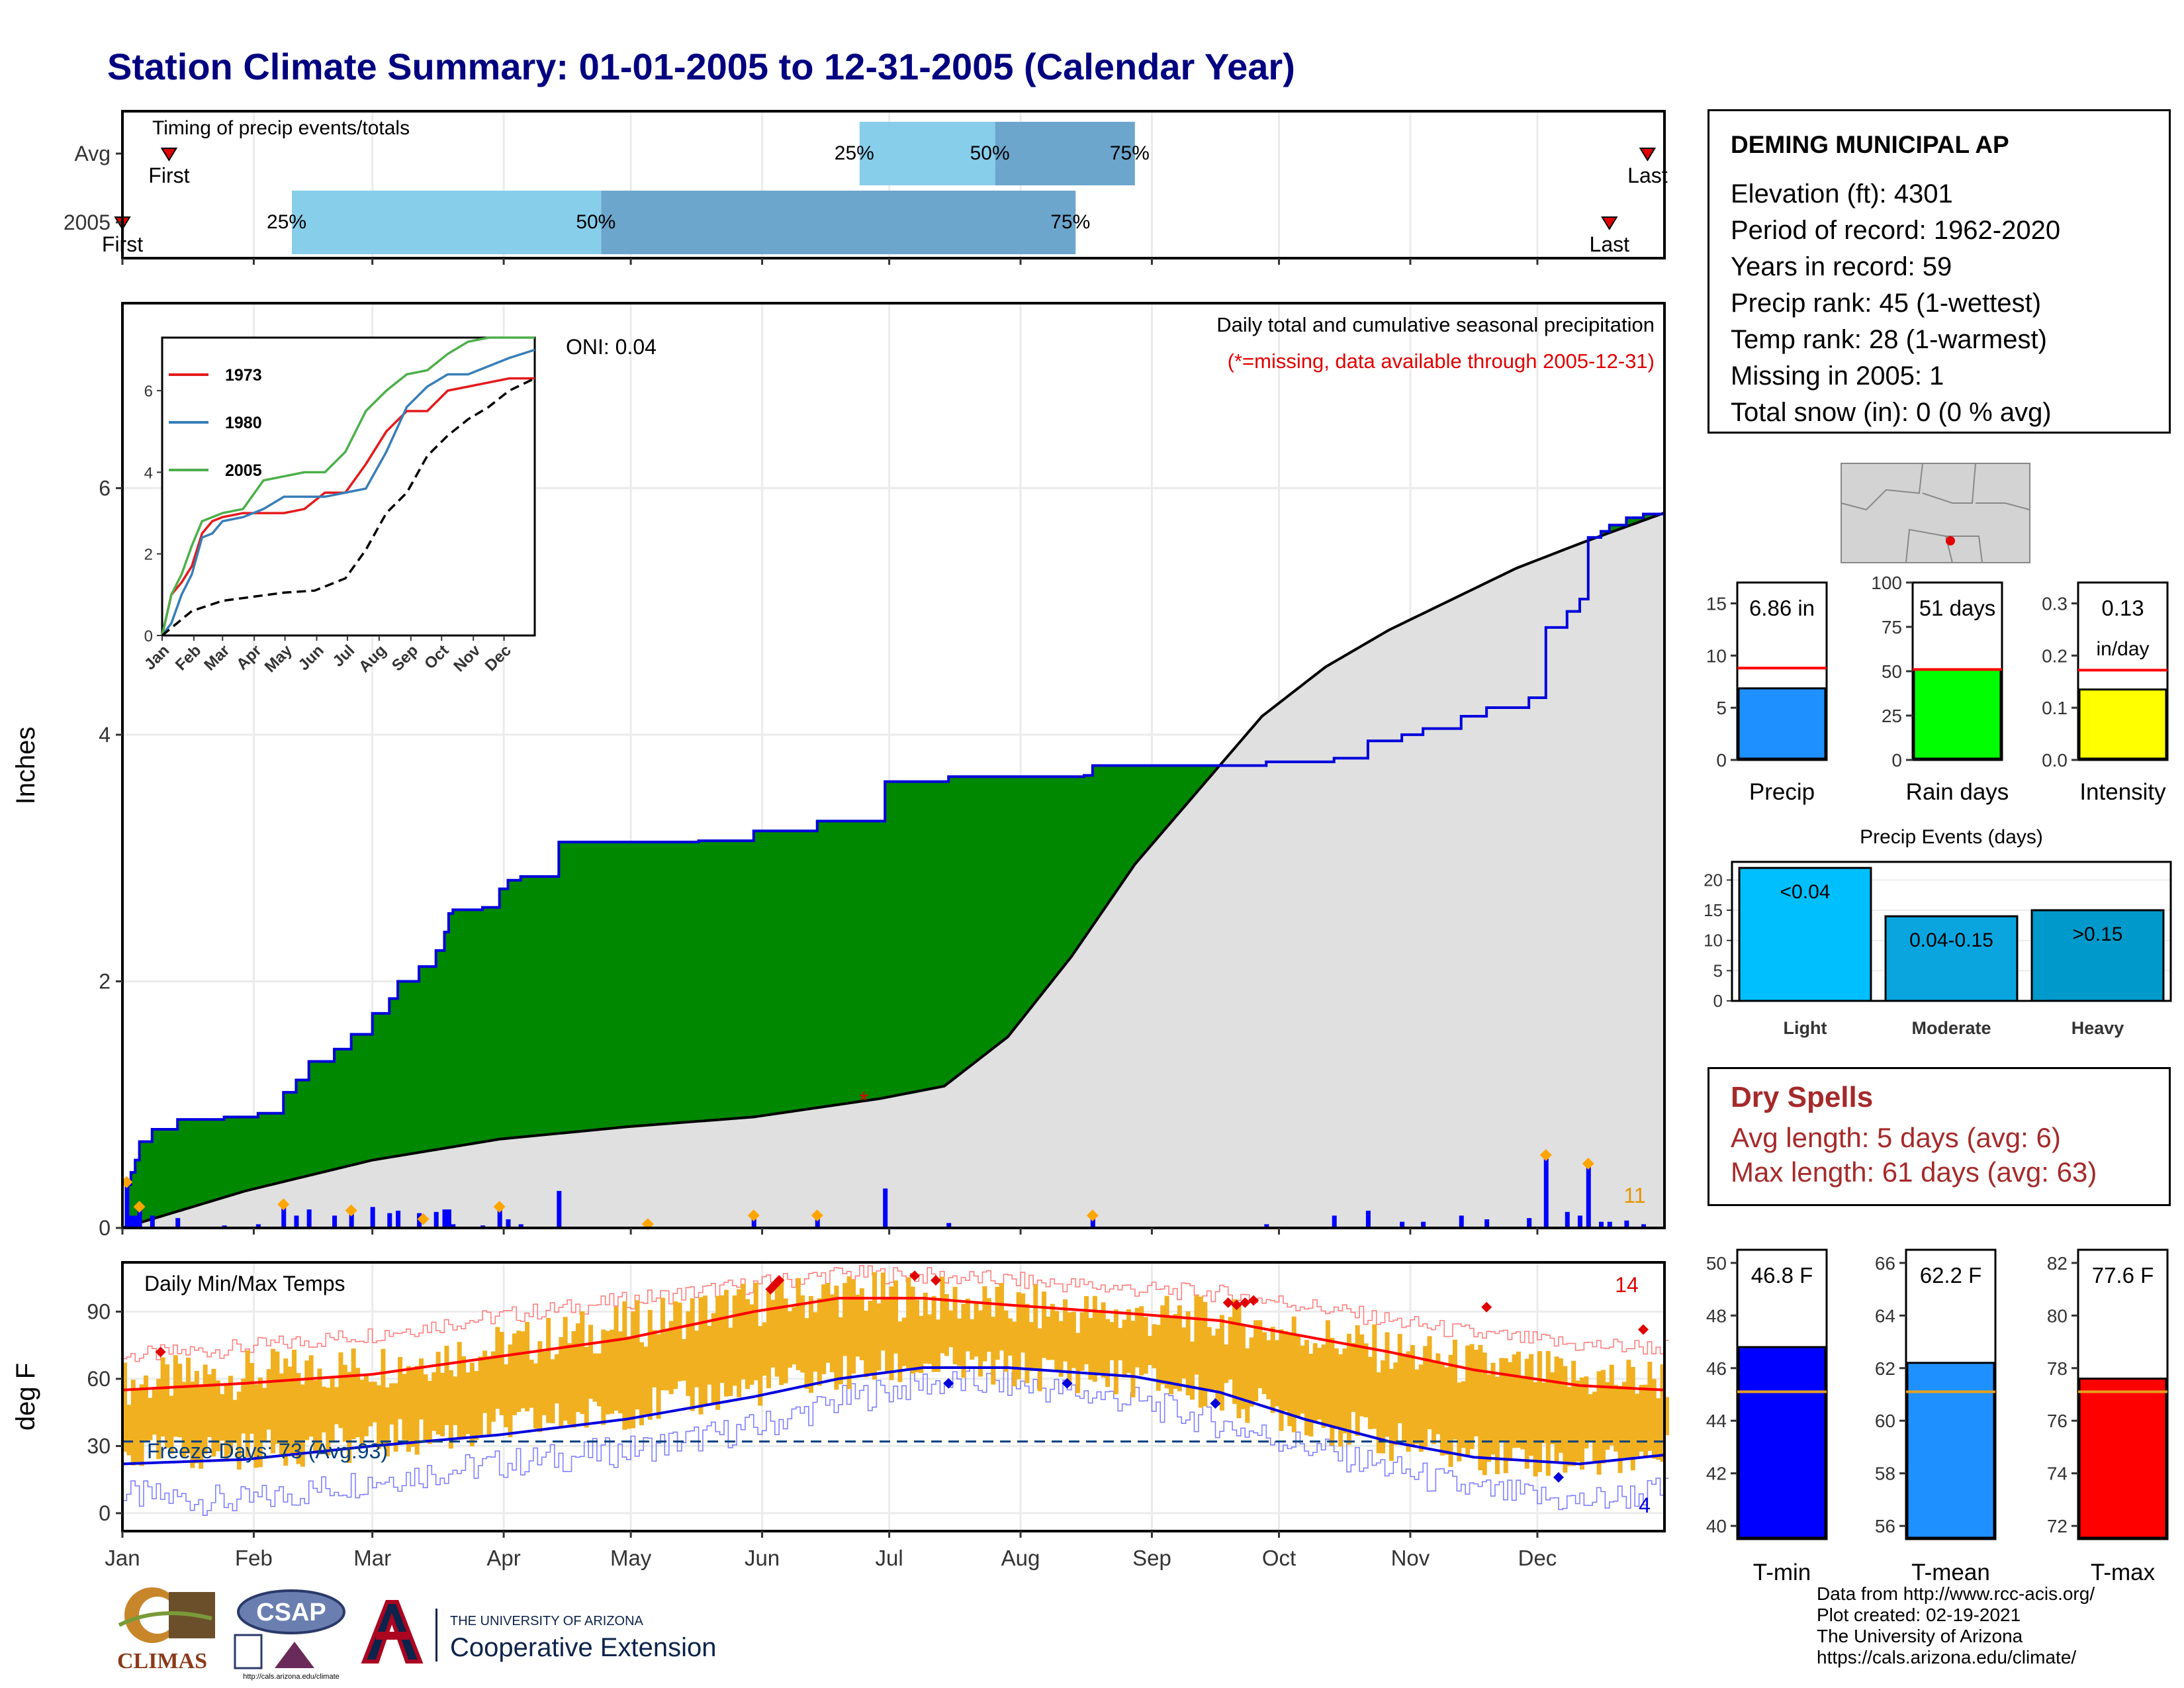 The width and height of the screenshot is (2184, 1688). I want to click on record-high-count: 14, so click(1627, 1285).